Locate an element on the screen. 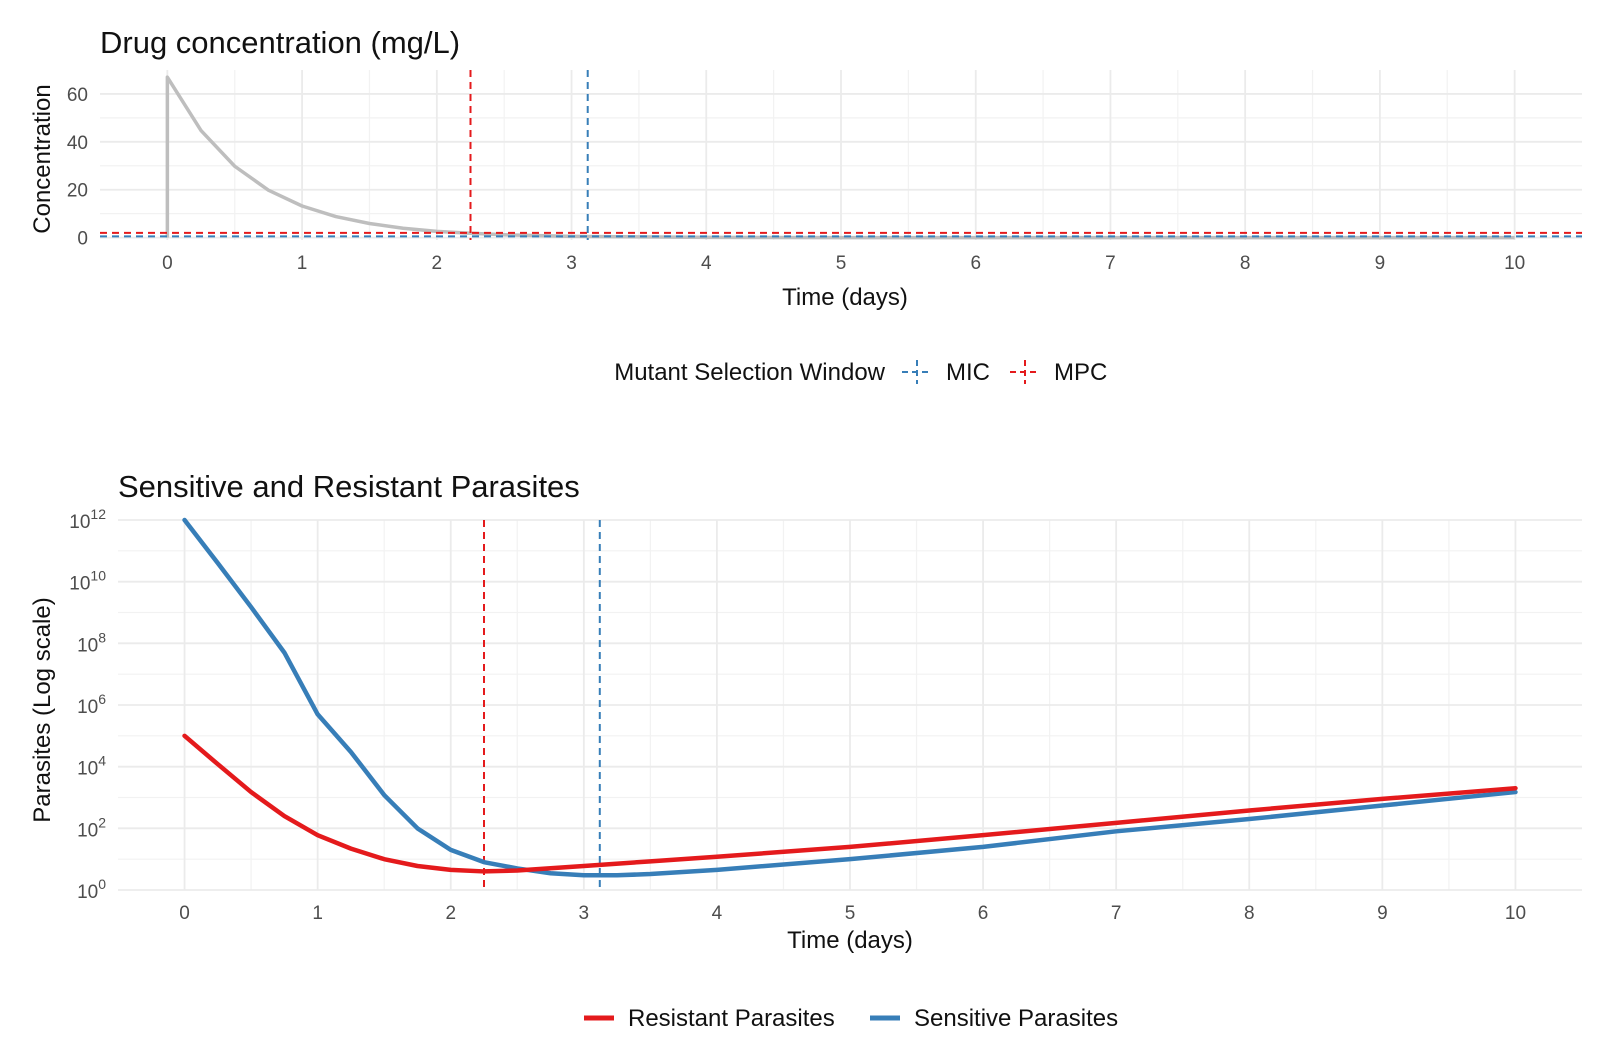  legend-label-mpc: MPC is located at coordinates (1080, 372).